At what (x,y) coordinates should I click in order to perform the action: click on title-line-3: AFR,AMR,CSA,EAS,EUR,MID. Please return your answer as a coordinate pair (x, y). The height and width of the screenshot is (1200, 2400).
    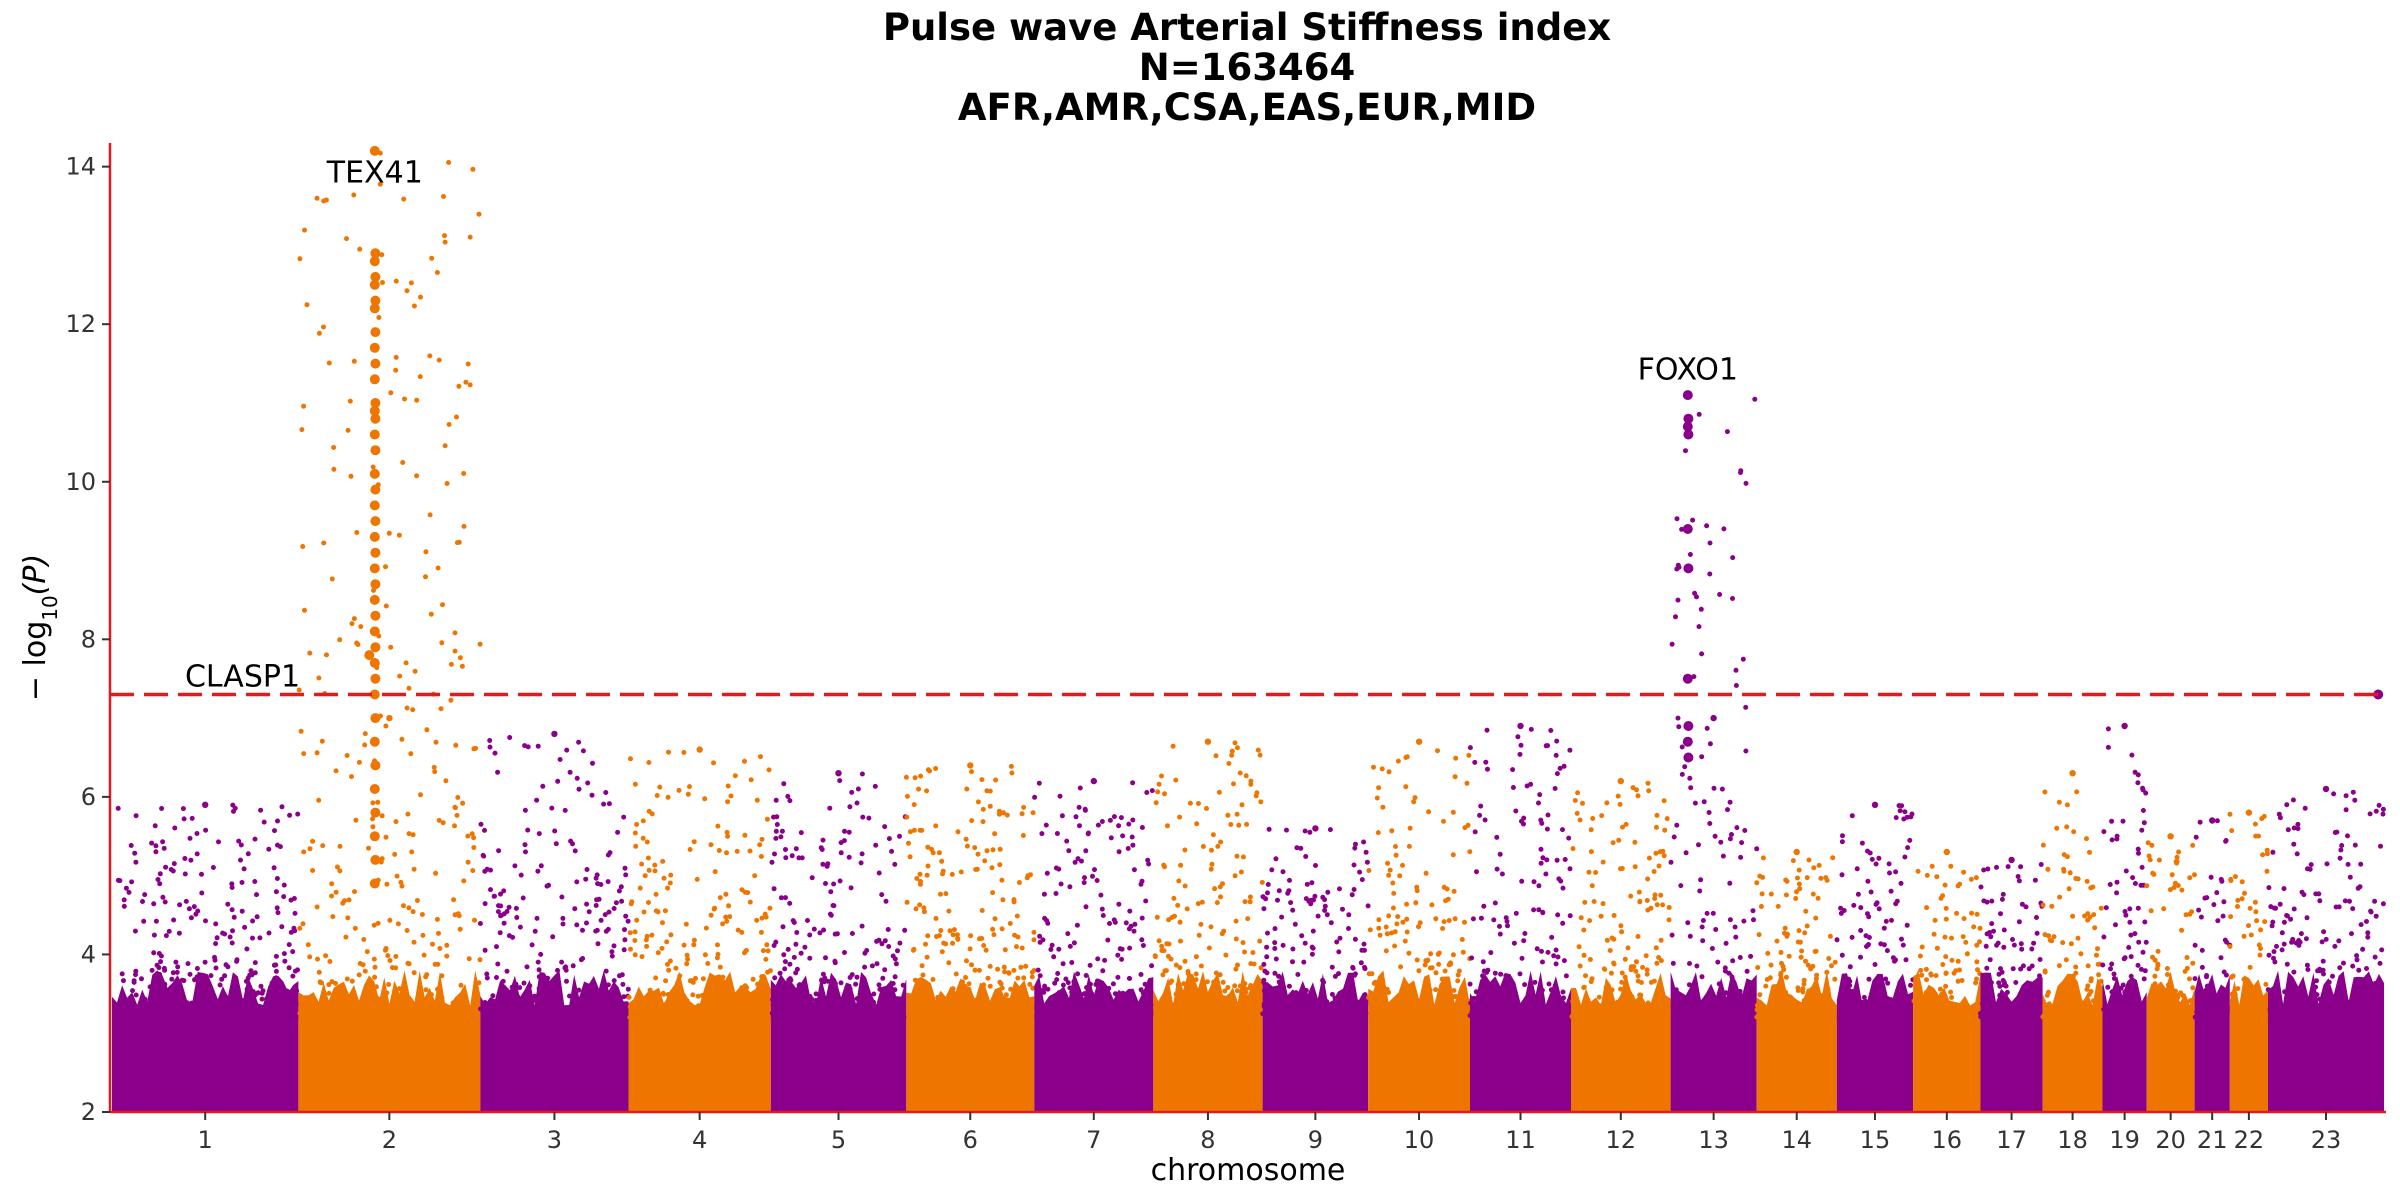
    Looking at the image, I should click on (1247, 107).